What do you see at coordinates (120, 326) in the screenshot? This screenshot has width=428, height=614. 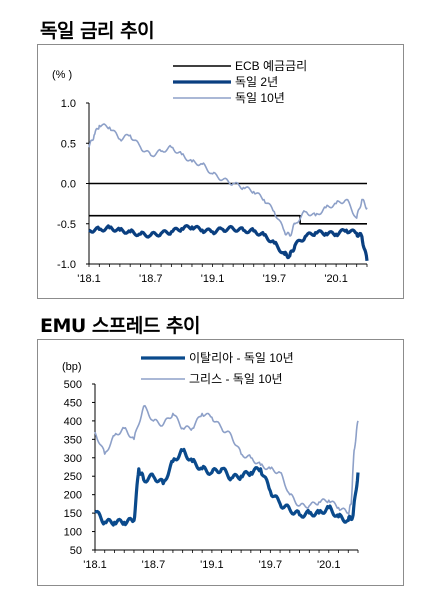 I see `chart-title-emu-spread: EMU 스프레드 추이` at bounding box center [120, 326].